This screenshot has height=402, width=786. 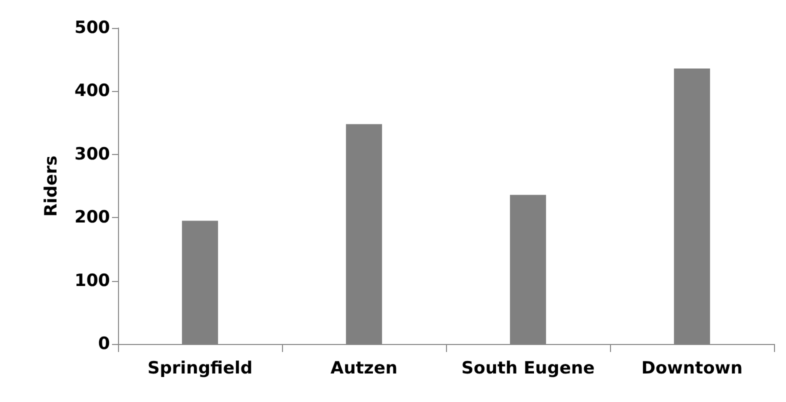 What do you see at coordinates (92, 218) in the screenshot?
I see `y-tick-label: 200` at bounding box center [92, 218].